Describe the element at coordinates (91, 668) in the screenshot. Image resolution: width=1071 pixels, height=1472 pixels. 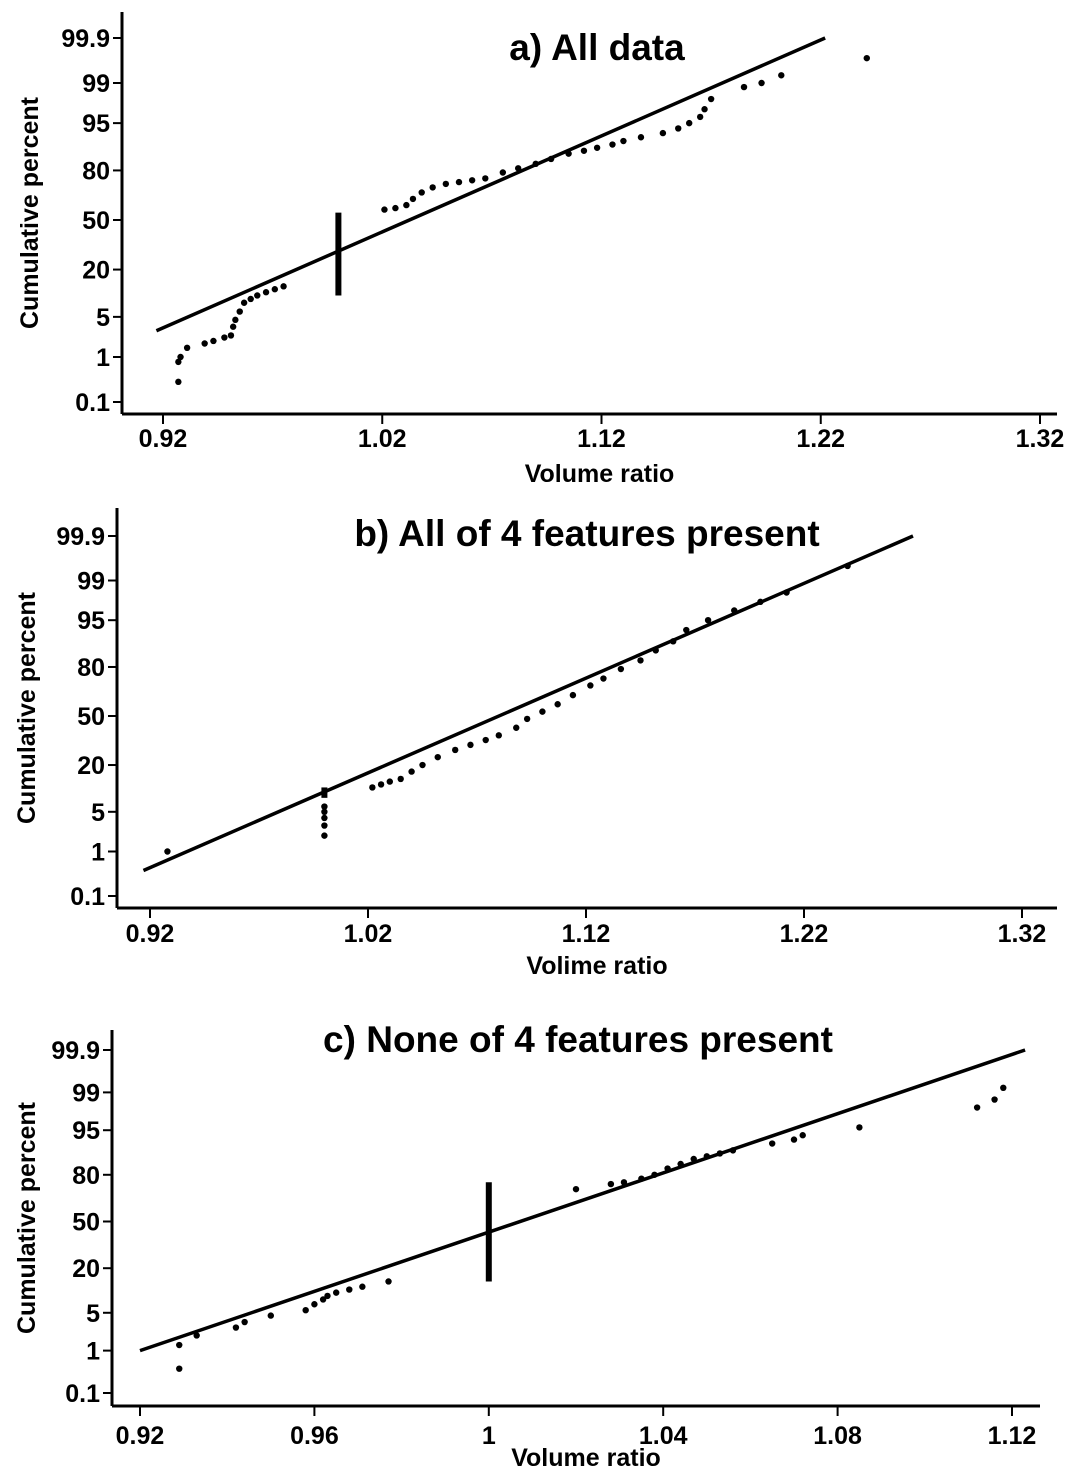
I see `y-tick-label: 80` at that location.